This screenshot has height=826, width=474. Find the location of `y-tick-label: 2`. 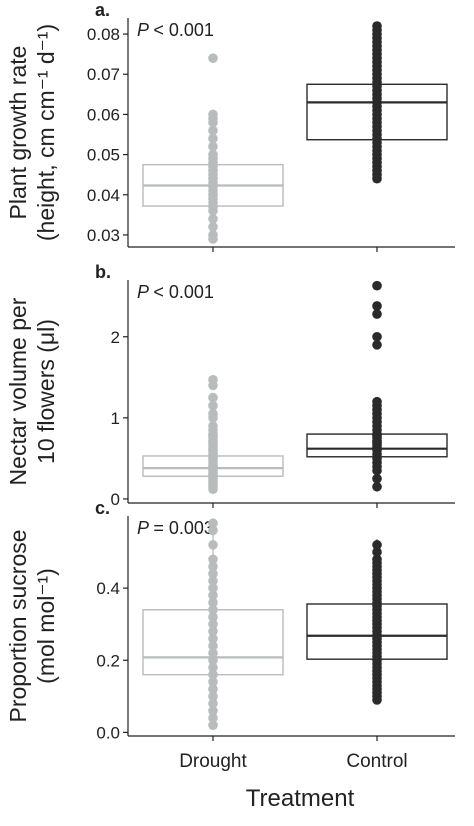

y-tick-label: 2 is located at coordinates (115, 337).